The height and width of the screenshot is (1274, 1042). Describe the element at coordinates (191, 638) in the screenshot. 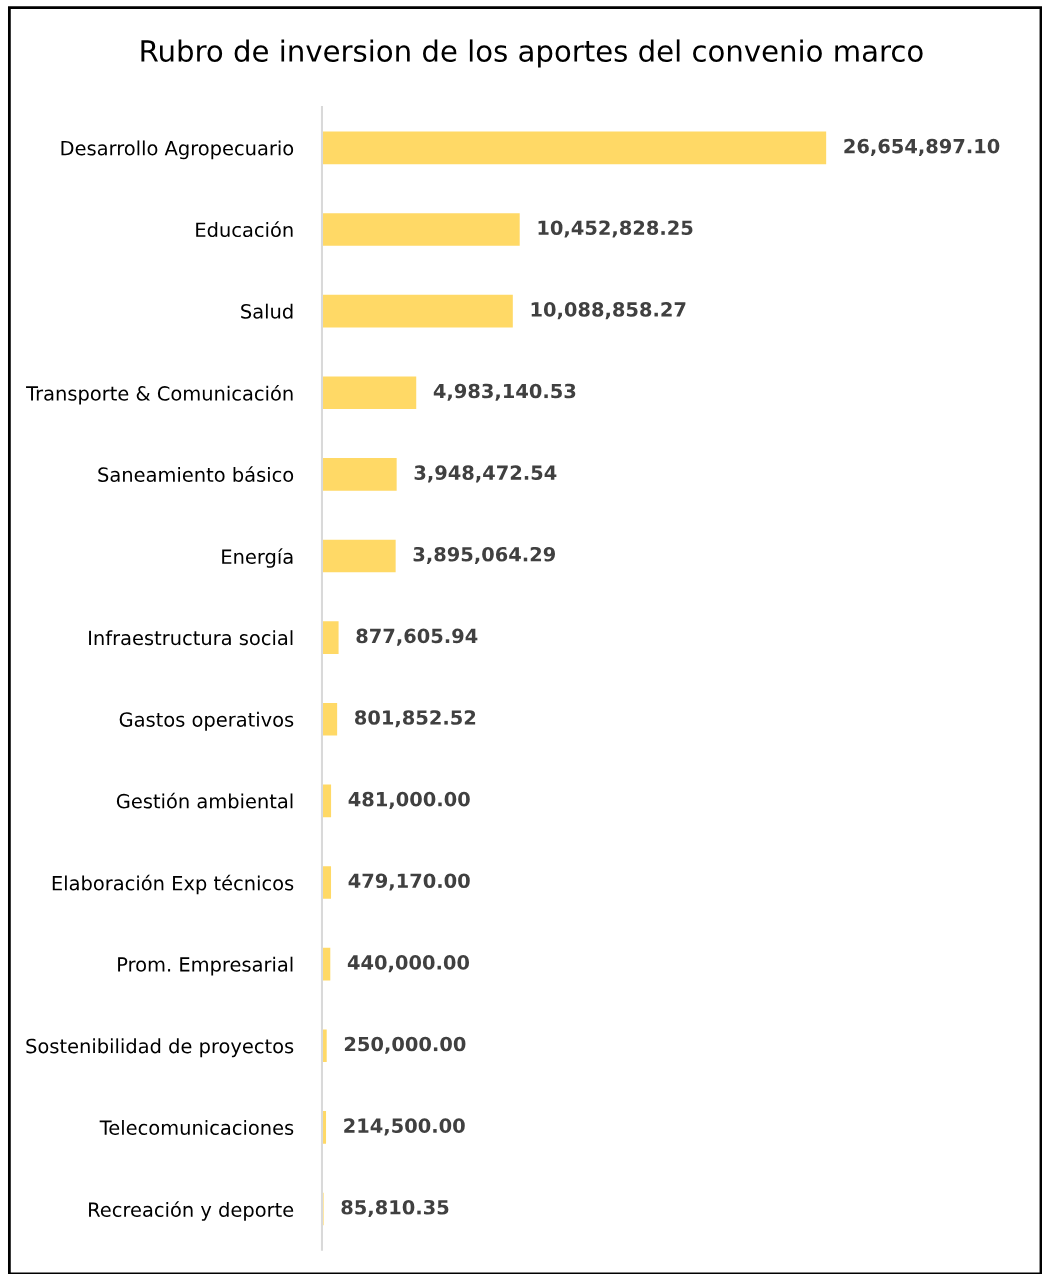

I see `y-tick-label: Infraestructura social` at that location.